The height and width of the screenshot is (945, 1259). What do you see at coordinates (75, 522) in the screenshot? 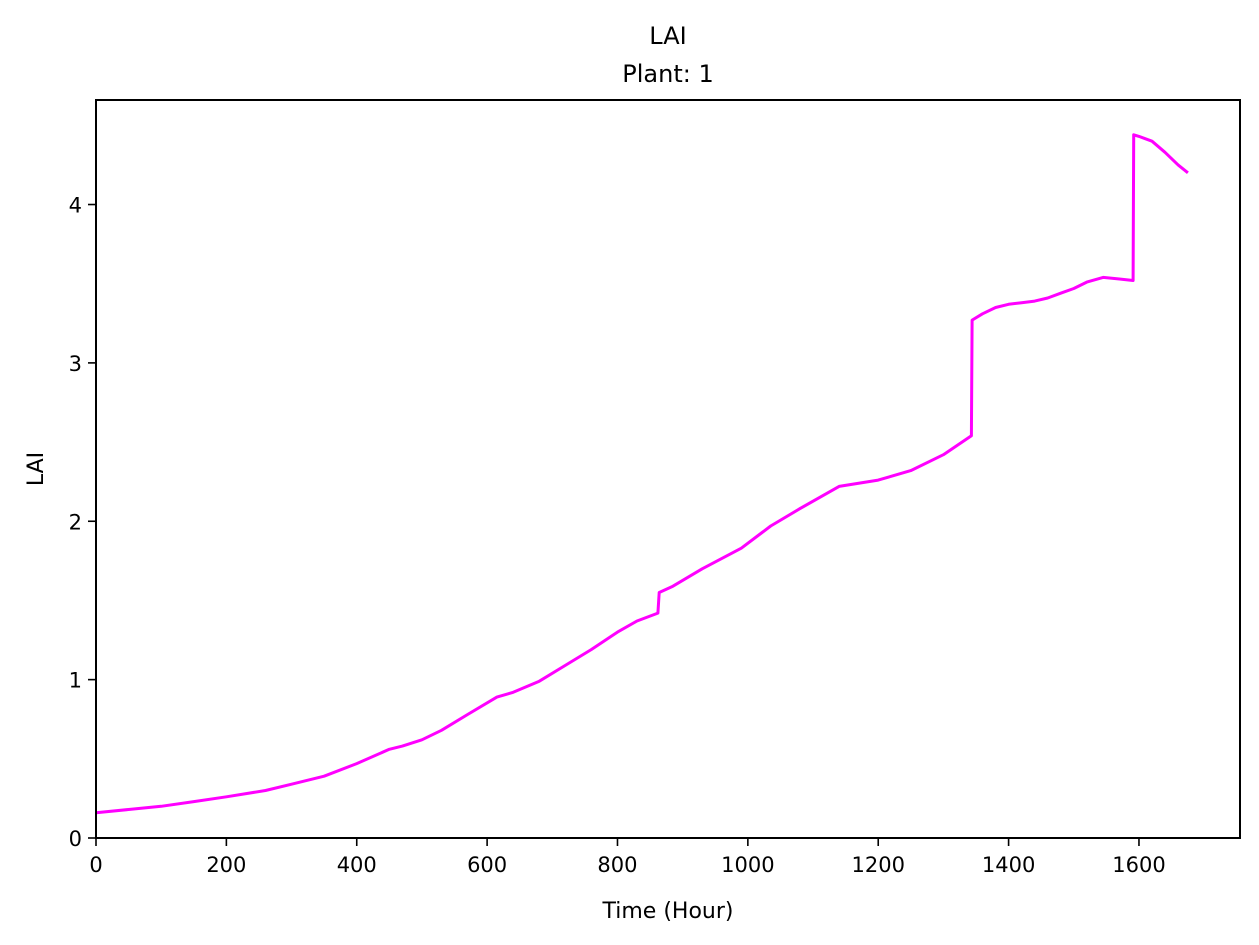
I see `y-tick-label: 2` at bounding box center [75, 522].